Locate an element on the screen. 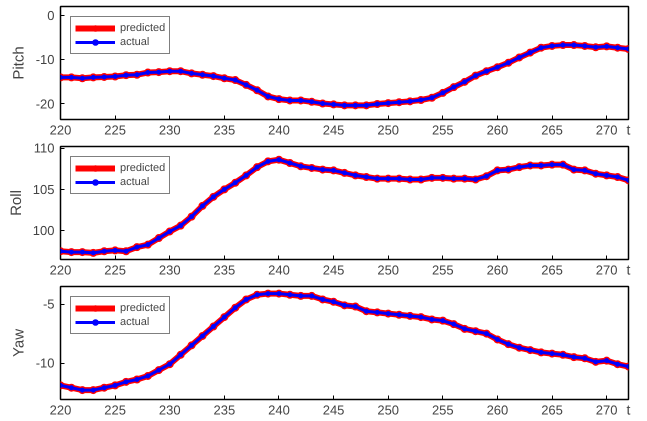 The height and width of the screenshot is (421, 647). y-tick-label: 100 is located at coordinates (43, 230).